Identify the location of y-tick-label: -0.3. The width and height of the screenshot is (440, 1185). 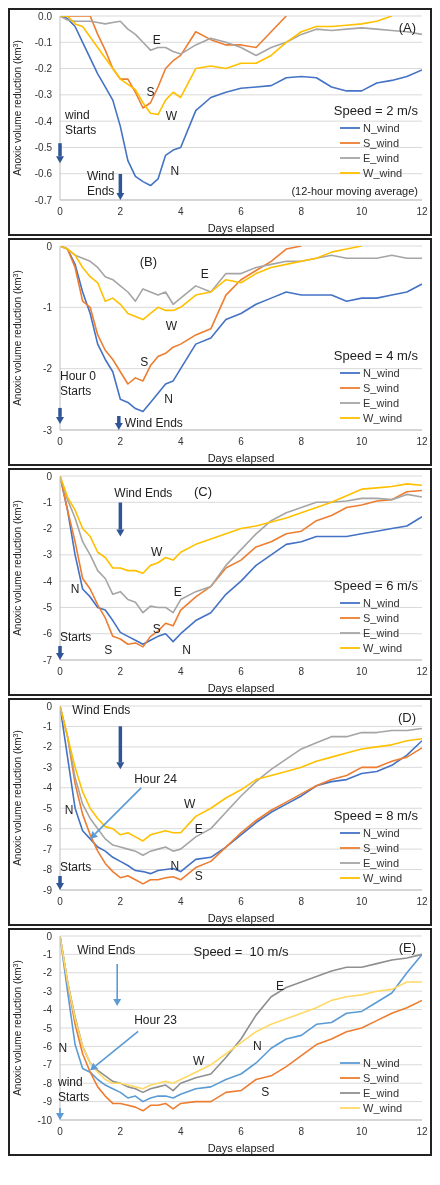
(43, 95).